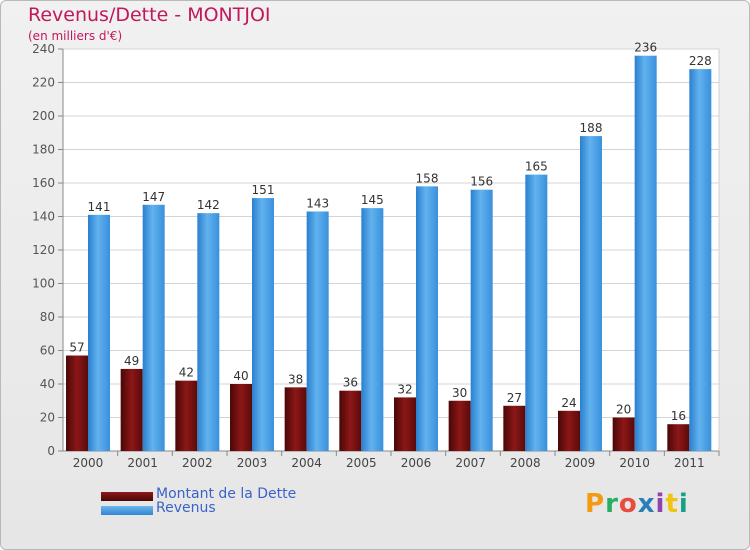 Image resolution: width=750 pixels, height=550 pixels. Describe the element at coordinates (47, 351) in the screenshot. I see `y-tick-label: 60` at that location.